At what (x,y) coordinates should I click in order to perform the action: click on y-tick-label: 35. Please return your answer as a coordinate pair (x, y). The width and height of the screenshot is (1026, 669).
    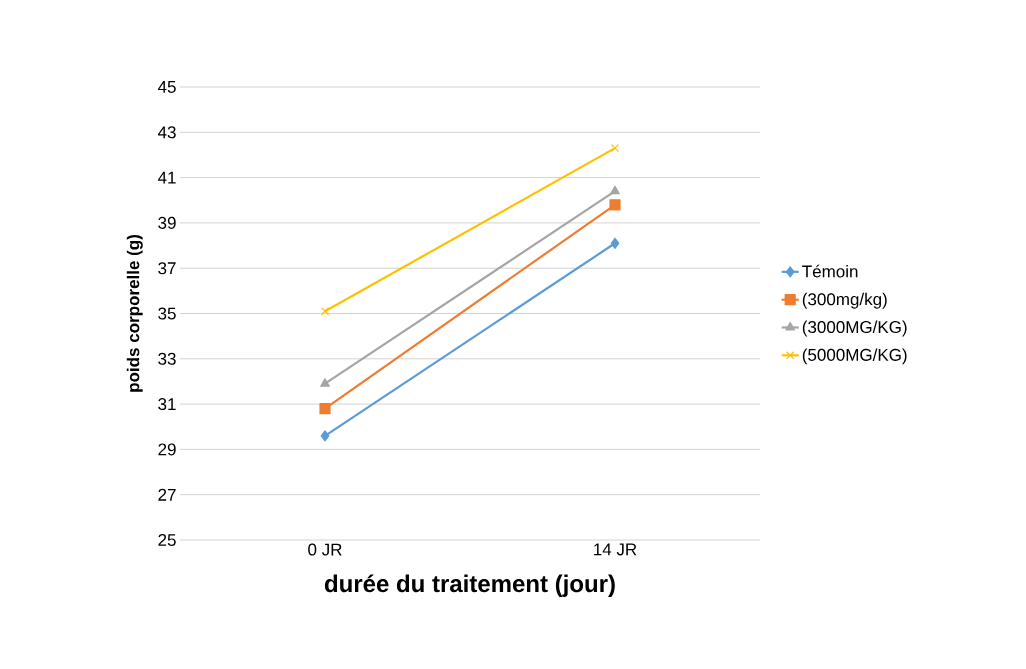
    Looking at the image, I should click on (167, 313).